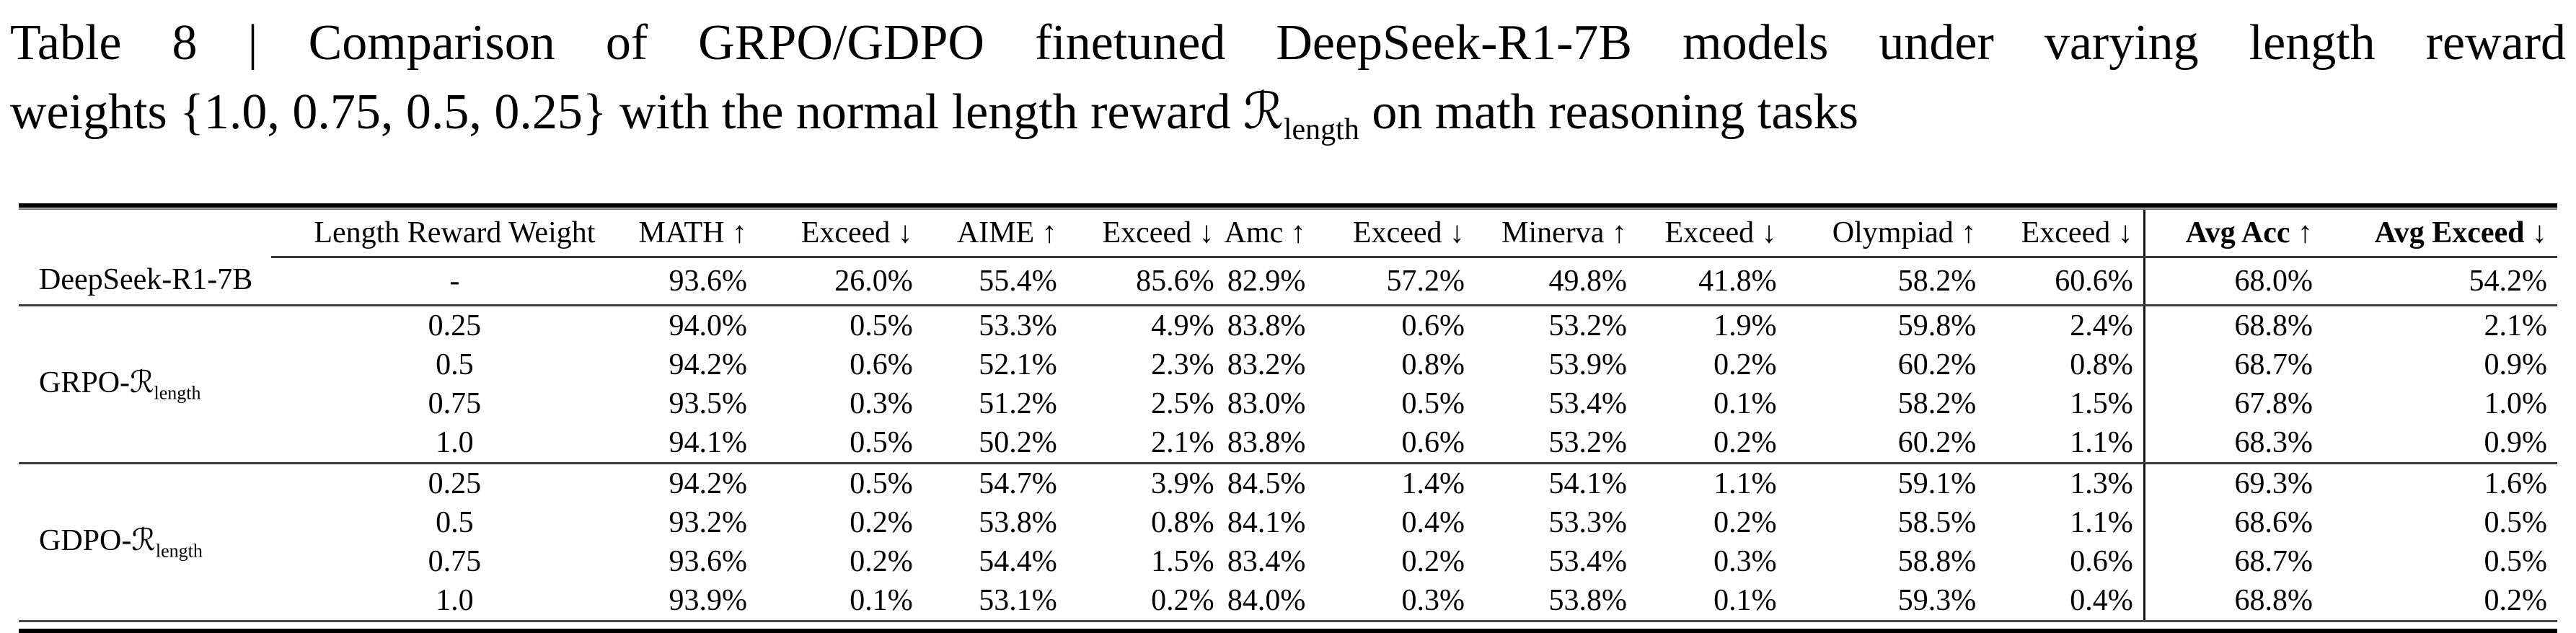  Describe the element at coordinates (1266, 561) in the screenshot. I see `value-cell: 83.4%` at that location.